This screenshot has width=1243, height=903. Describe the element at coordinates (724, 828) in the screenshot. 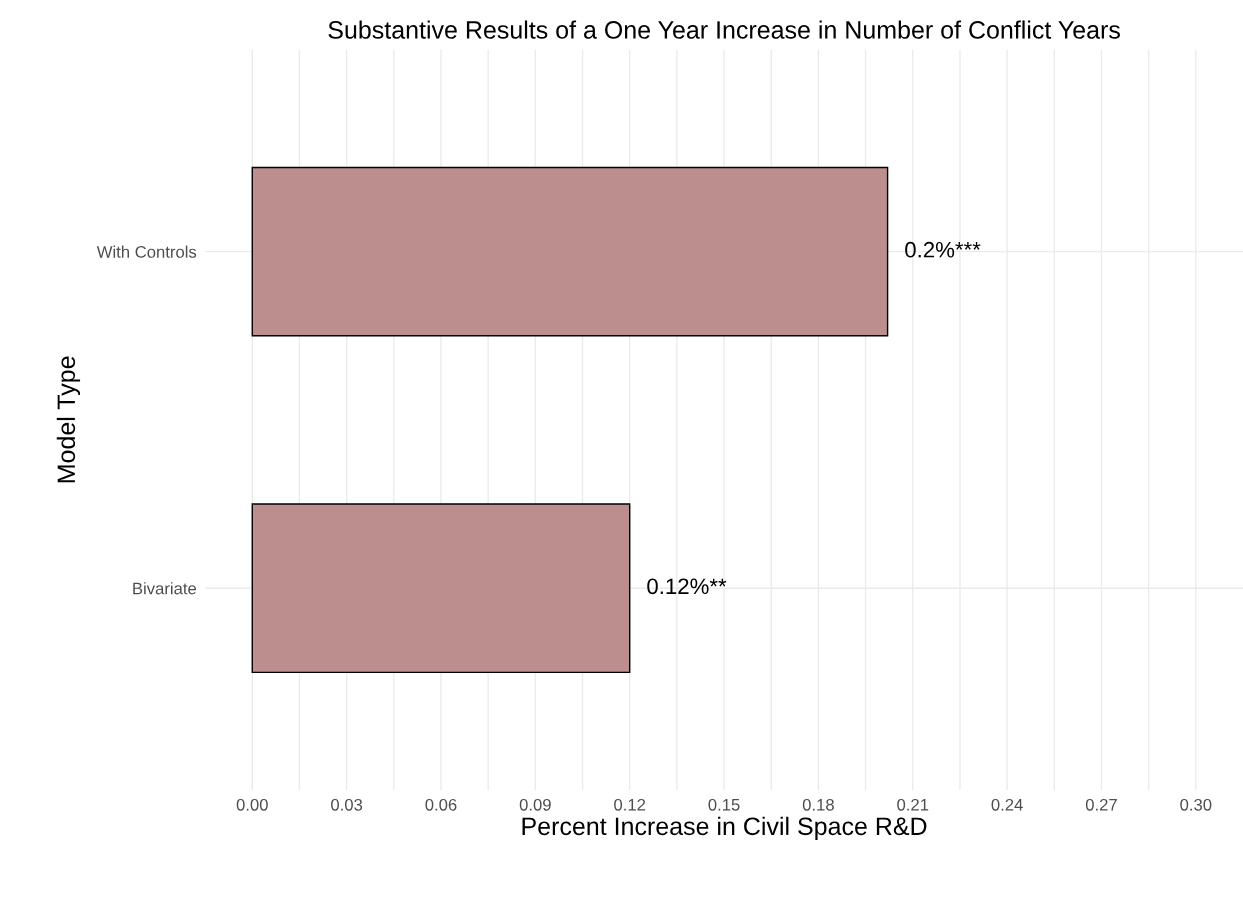

I see `x-axis-title: Percent Increase in Civil Space R&D` at that location.